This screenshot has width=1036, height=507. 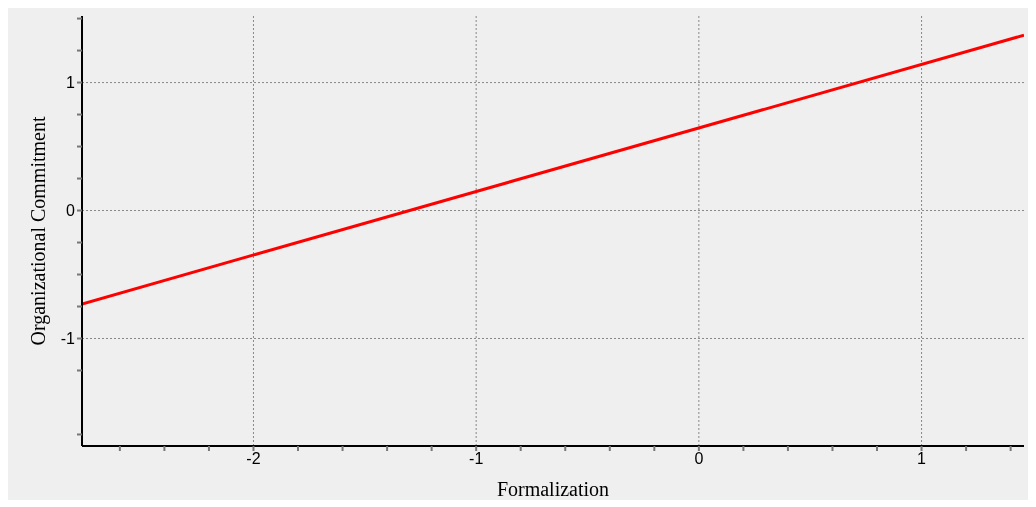 What do you see at coordinates (922, 459) in the screenshot?
I see `x-tick-label: 1` at bounding box center [922, 459].